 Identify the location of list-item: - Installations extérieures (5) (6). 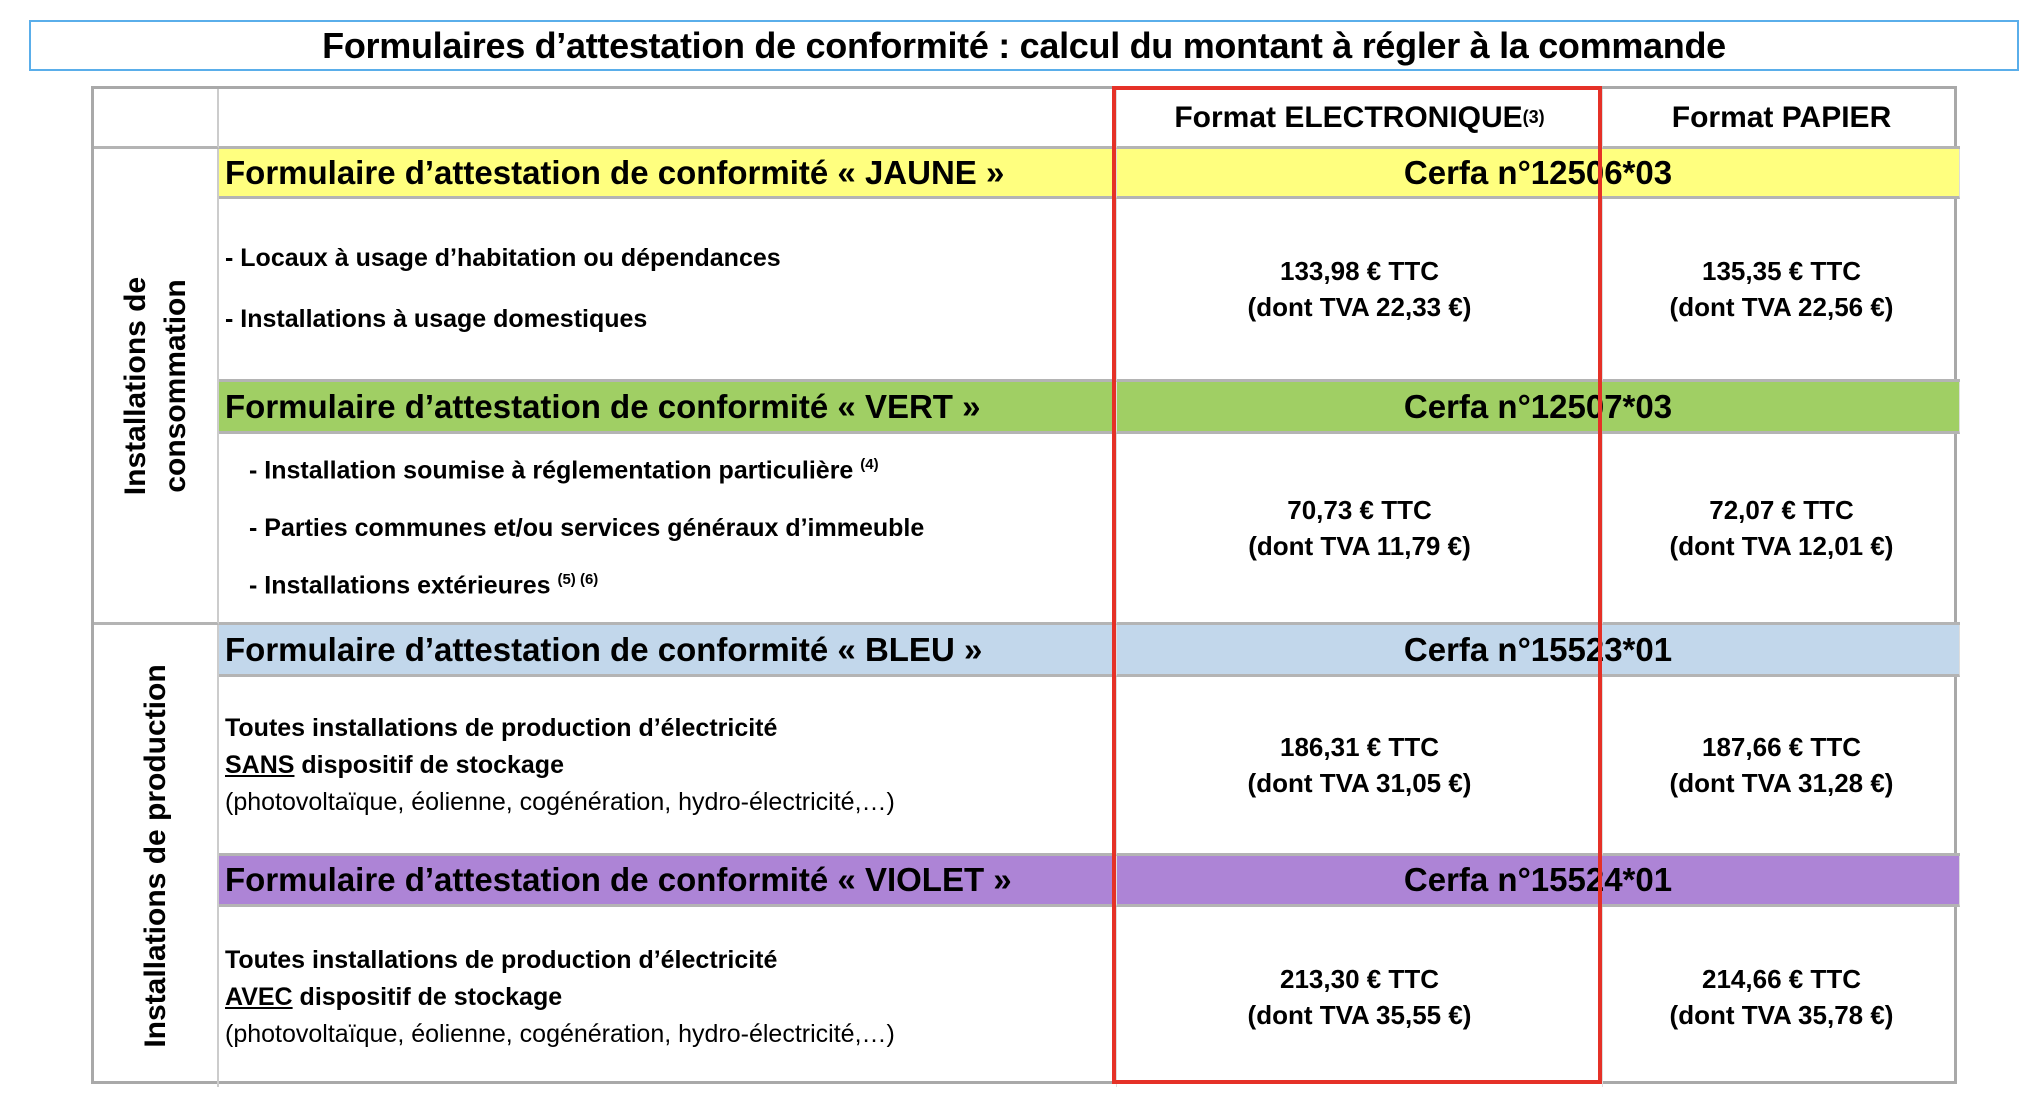
(424, 584).